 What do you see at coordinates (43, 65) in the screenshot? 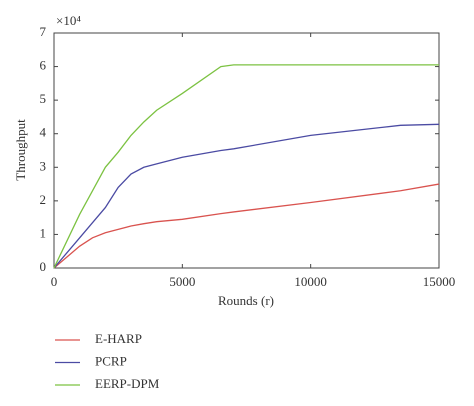
I see `y-tick-label: 6` at bounding box center [43, 65].